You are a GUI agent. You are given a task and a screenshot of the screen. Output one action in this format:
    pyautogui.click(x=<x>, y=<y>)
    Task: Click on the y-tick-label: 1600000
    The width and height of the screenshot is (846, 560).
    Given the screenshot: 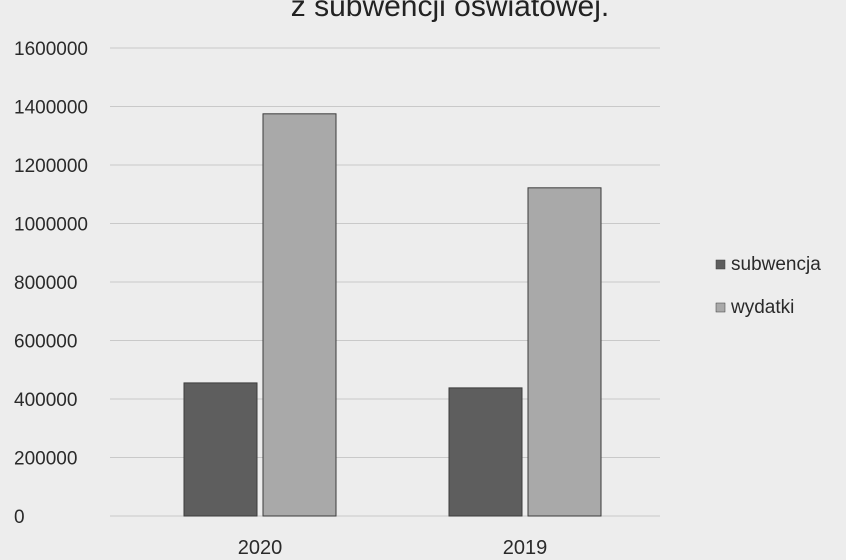 What is the action you would take?
    pyautogui.click(x=51, y=49)
    